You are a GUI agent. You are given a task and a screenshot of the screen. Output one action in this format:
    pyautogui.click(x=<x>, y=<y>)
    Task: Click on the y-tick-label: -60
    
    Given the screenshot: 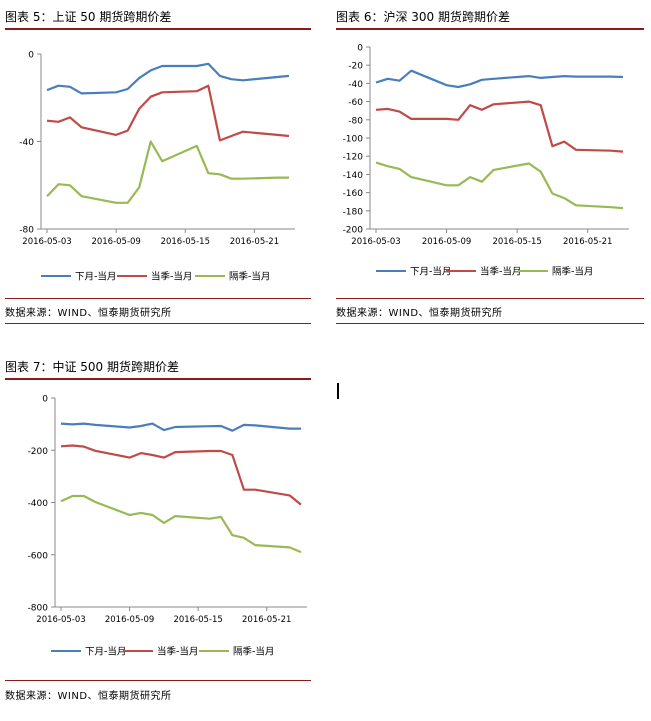 What is the action you would take?
    pyautogui.click(x=355, y=103)
    